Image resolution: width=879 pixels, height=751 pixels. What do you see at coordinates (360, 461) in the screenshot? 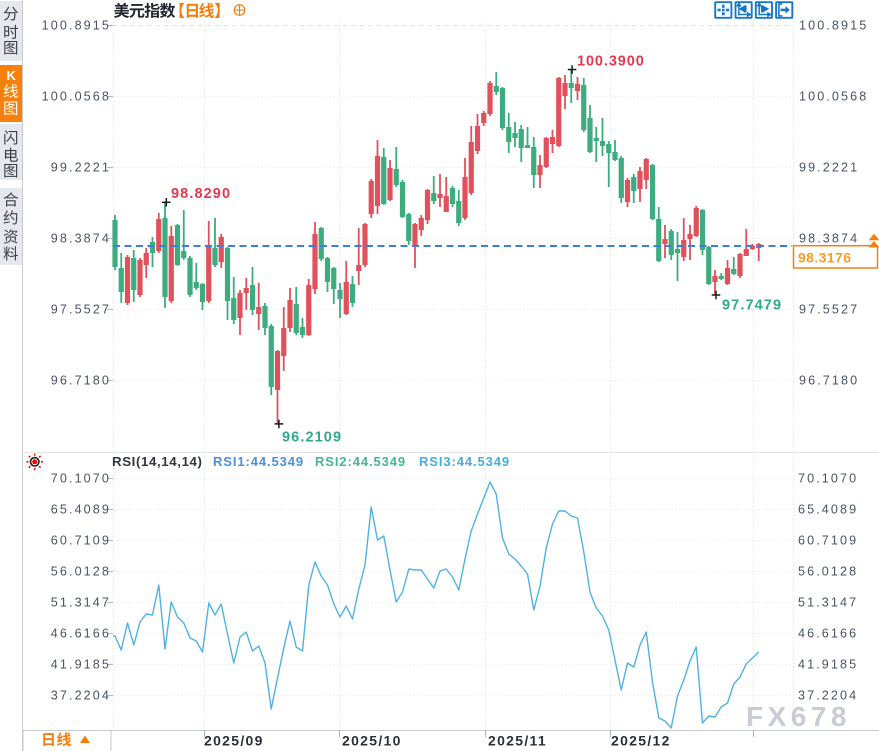
I see `svg-text: RSI2:44.5349` at bounding box center [360, 461].